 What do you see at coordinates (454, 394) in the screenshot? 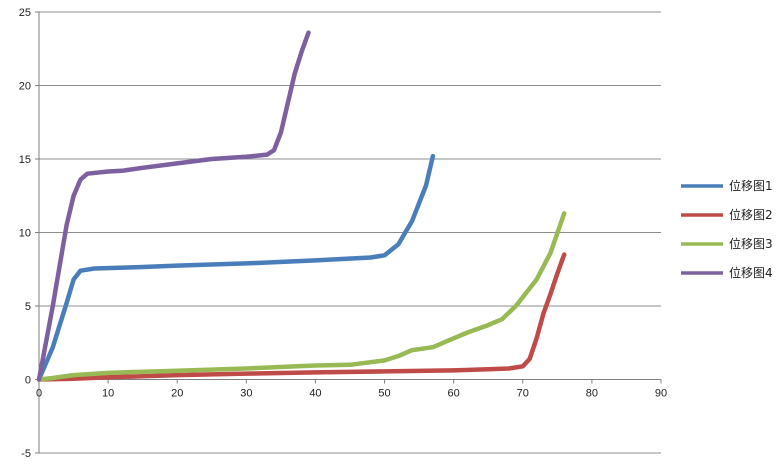
I see `x-tick-label: 60` at bounding box center [454, 394].